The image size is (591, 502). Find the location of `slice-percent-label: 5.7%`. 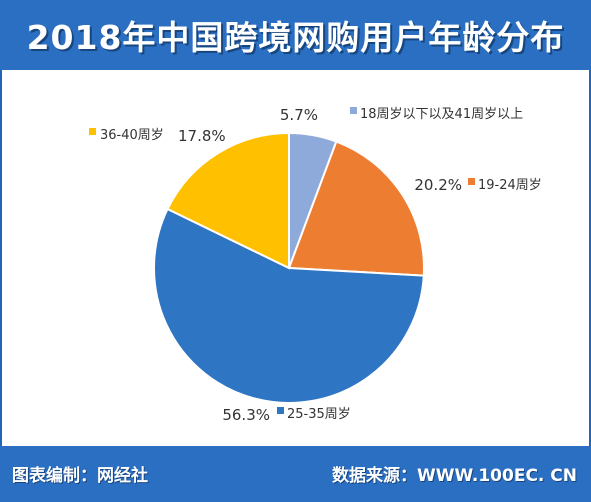

slice-percent-label: 5.7% is located at coordinates (299, 115).